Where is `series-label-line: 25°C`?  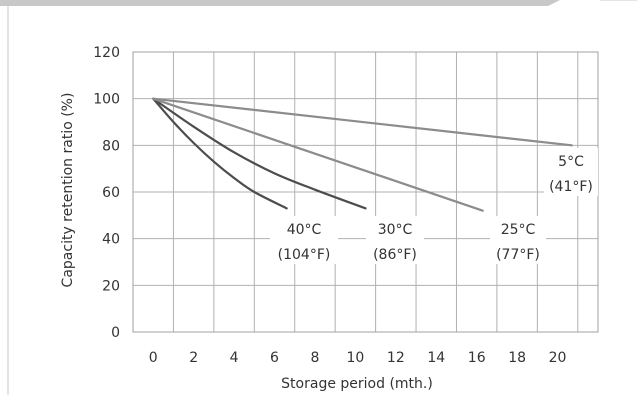 series-label-line: 25°C is located at coordinates (518, 230).